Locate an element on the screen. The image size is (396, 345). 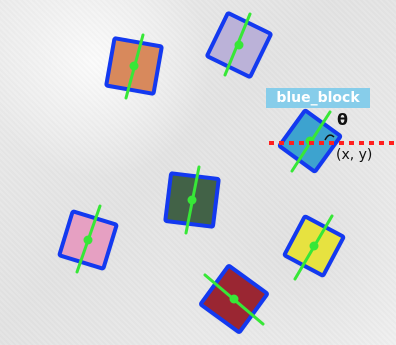
center-point-dark-green is located at coordinates (192, 200).